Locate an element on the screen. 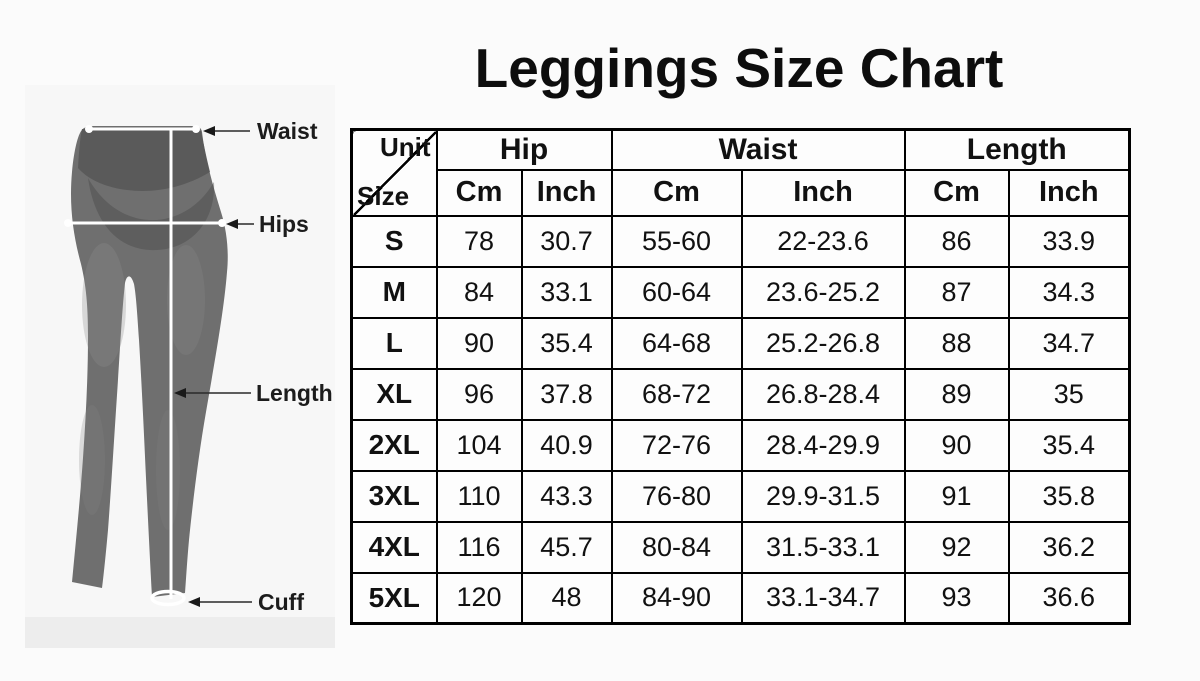 This screenshot has width=1200, height=681. length-label: Length is located at coordinates (294, 393).